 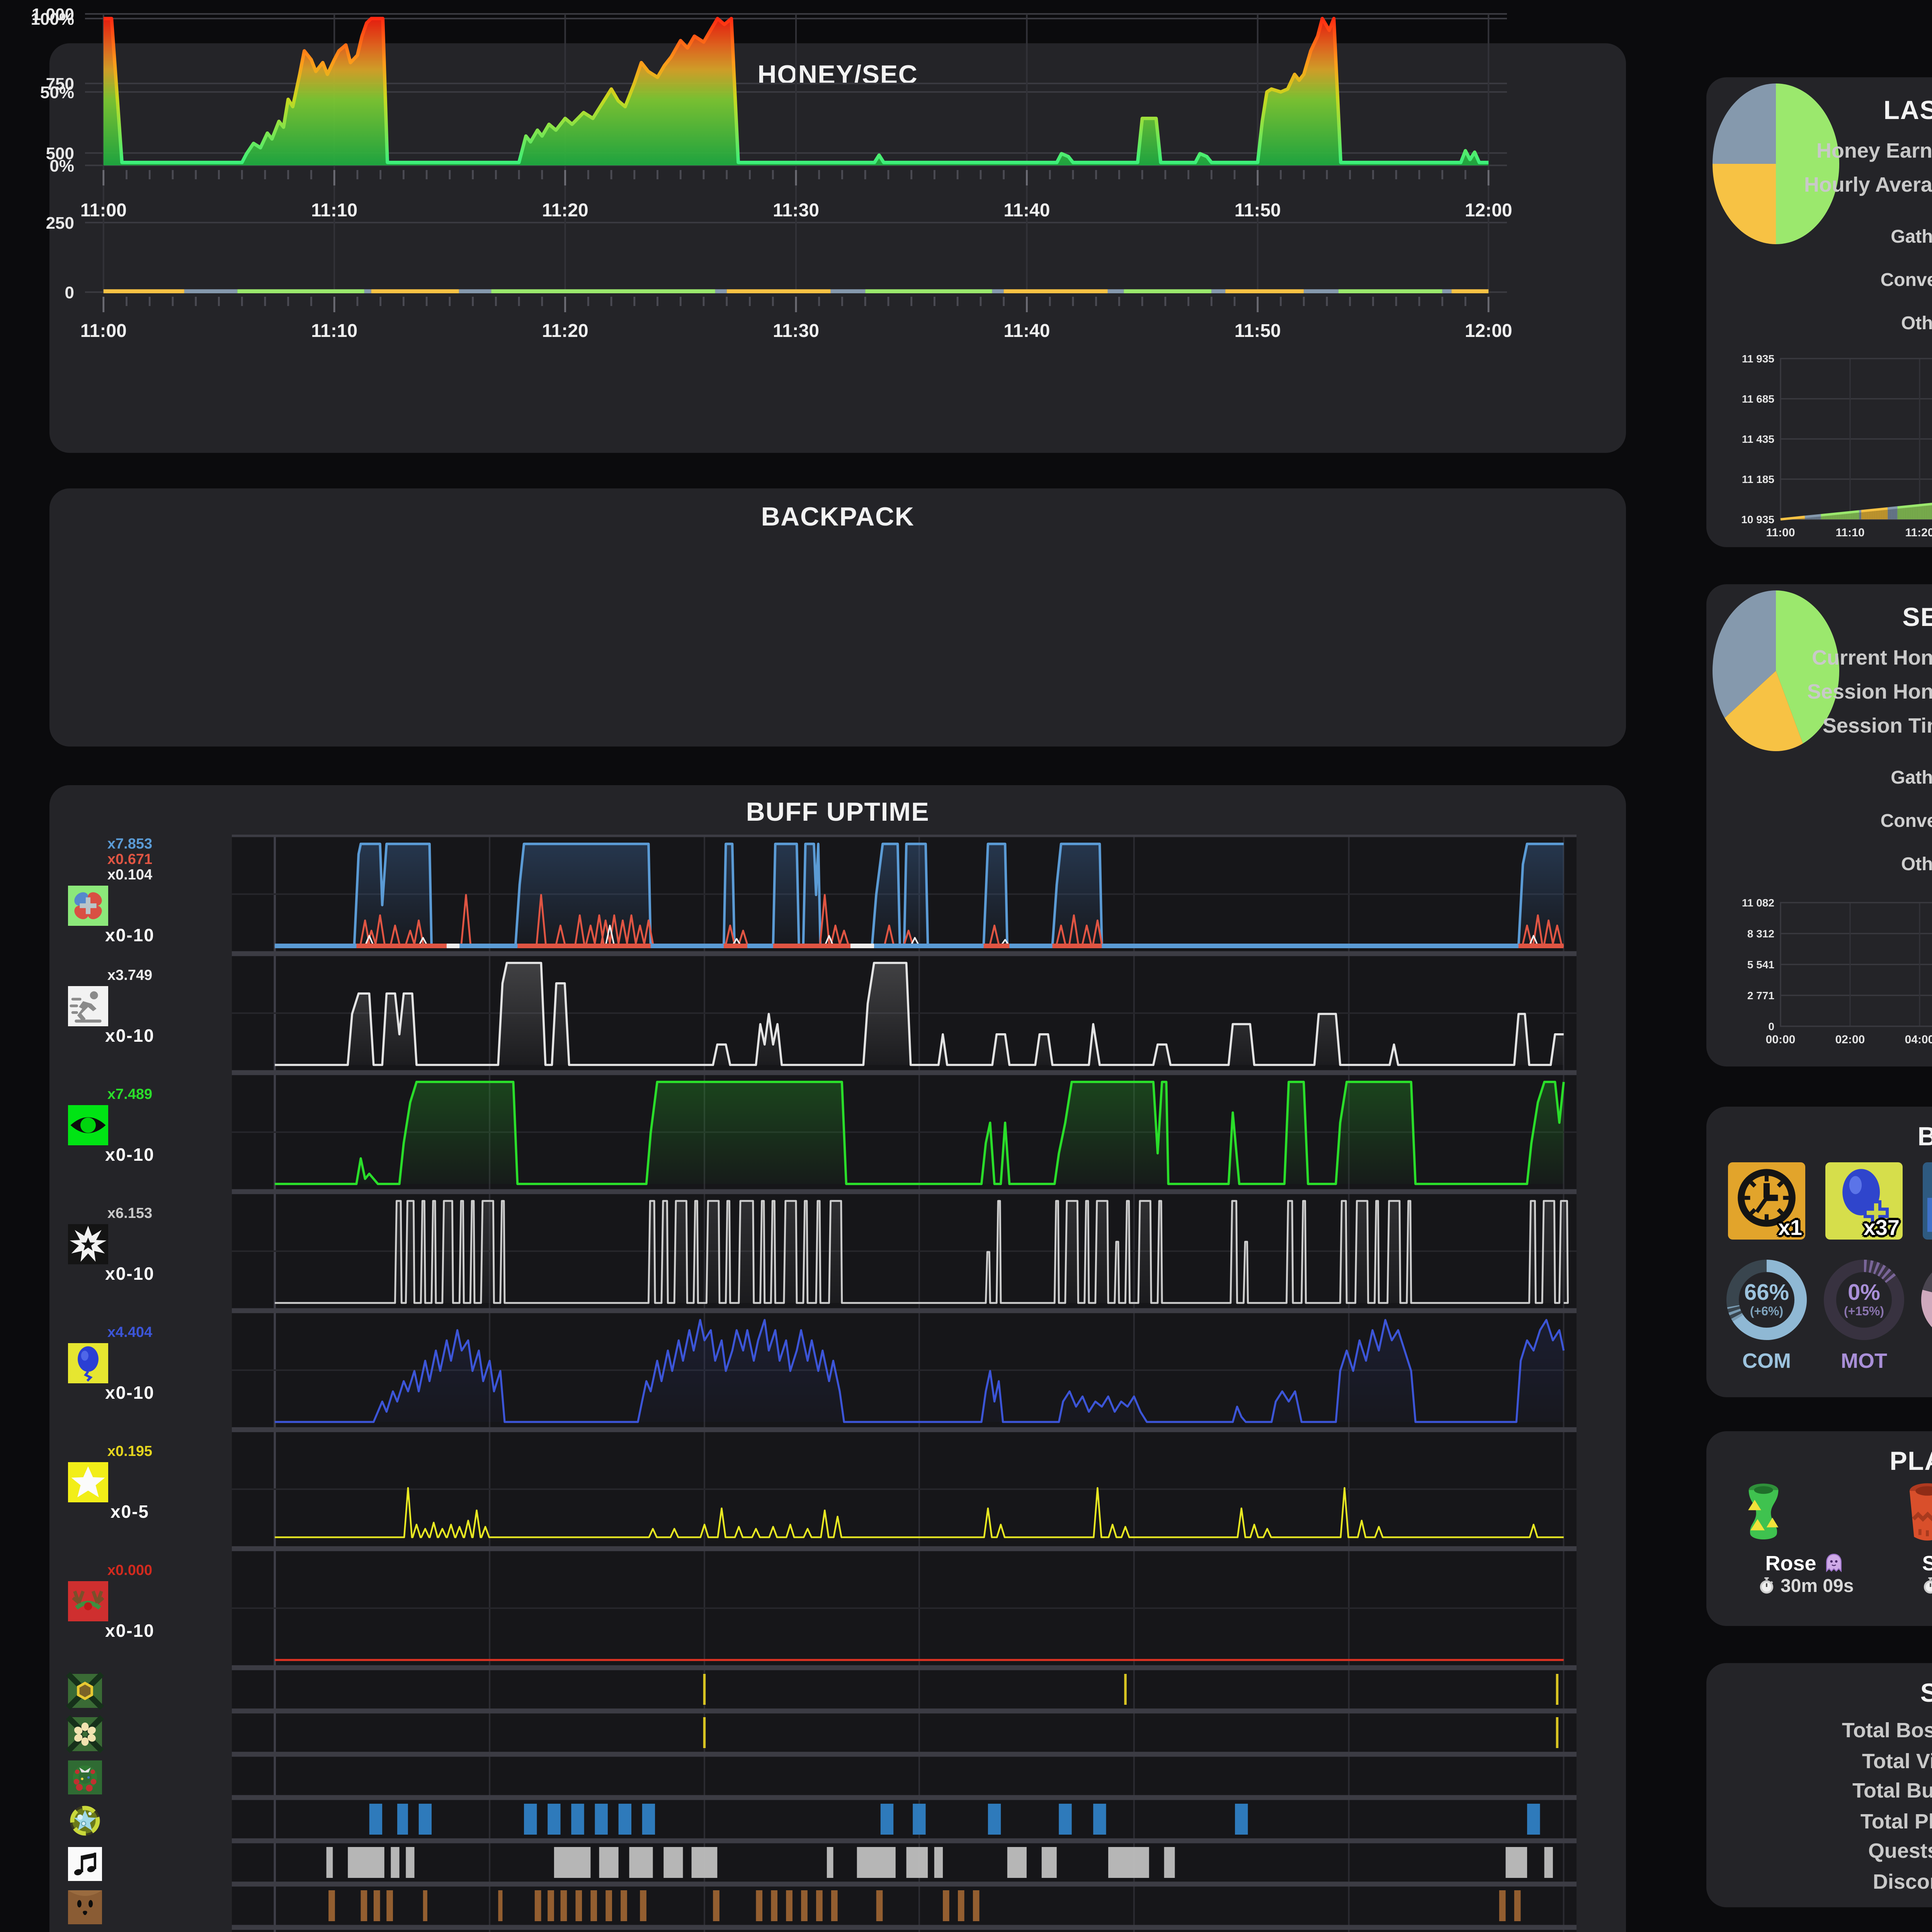 I want to click on svg-text: 100%, so click(x=53, y=19).